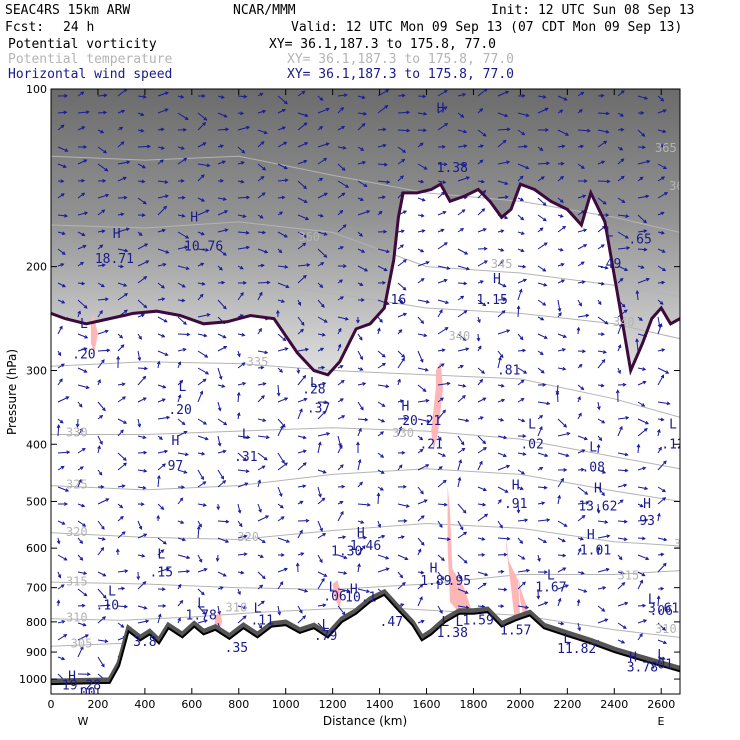  What do you see at coordinates (673, 424) in the screenshot?
I see `pv-extremum-label: L` at bounding box center [673, 424].